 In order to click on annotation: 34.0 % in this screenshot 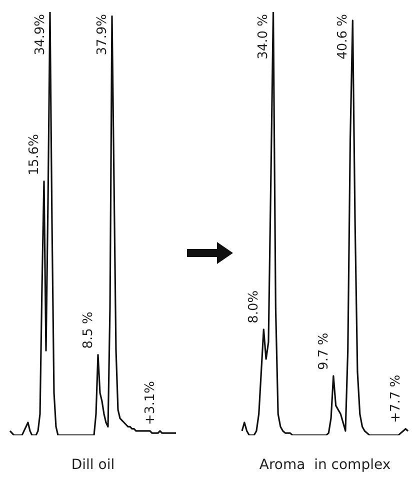, I will do `click(264, 37)`.